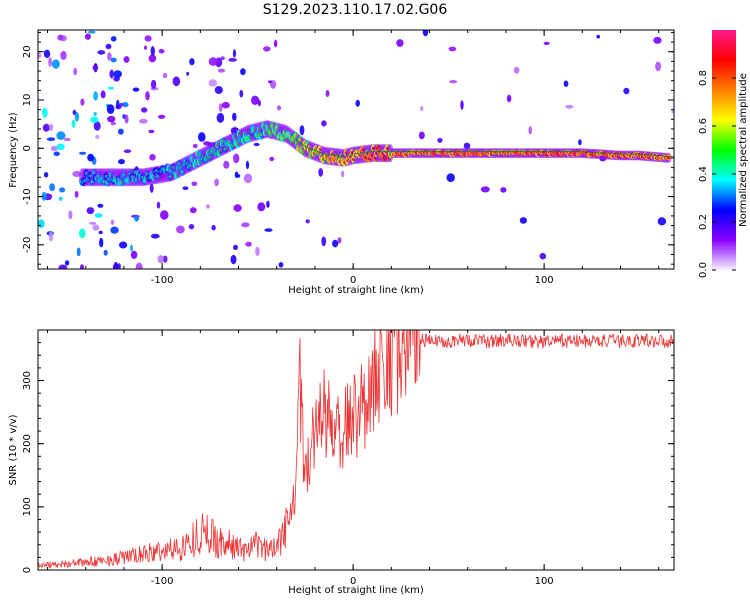 Image resolution: width=750 pixels, height=600 pixels. Describe the element at coordinates (353, 581) in the screenshot. I see `x-tick-label: 0` at that location.